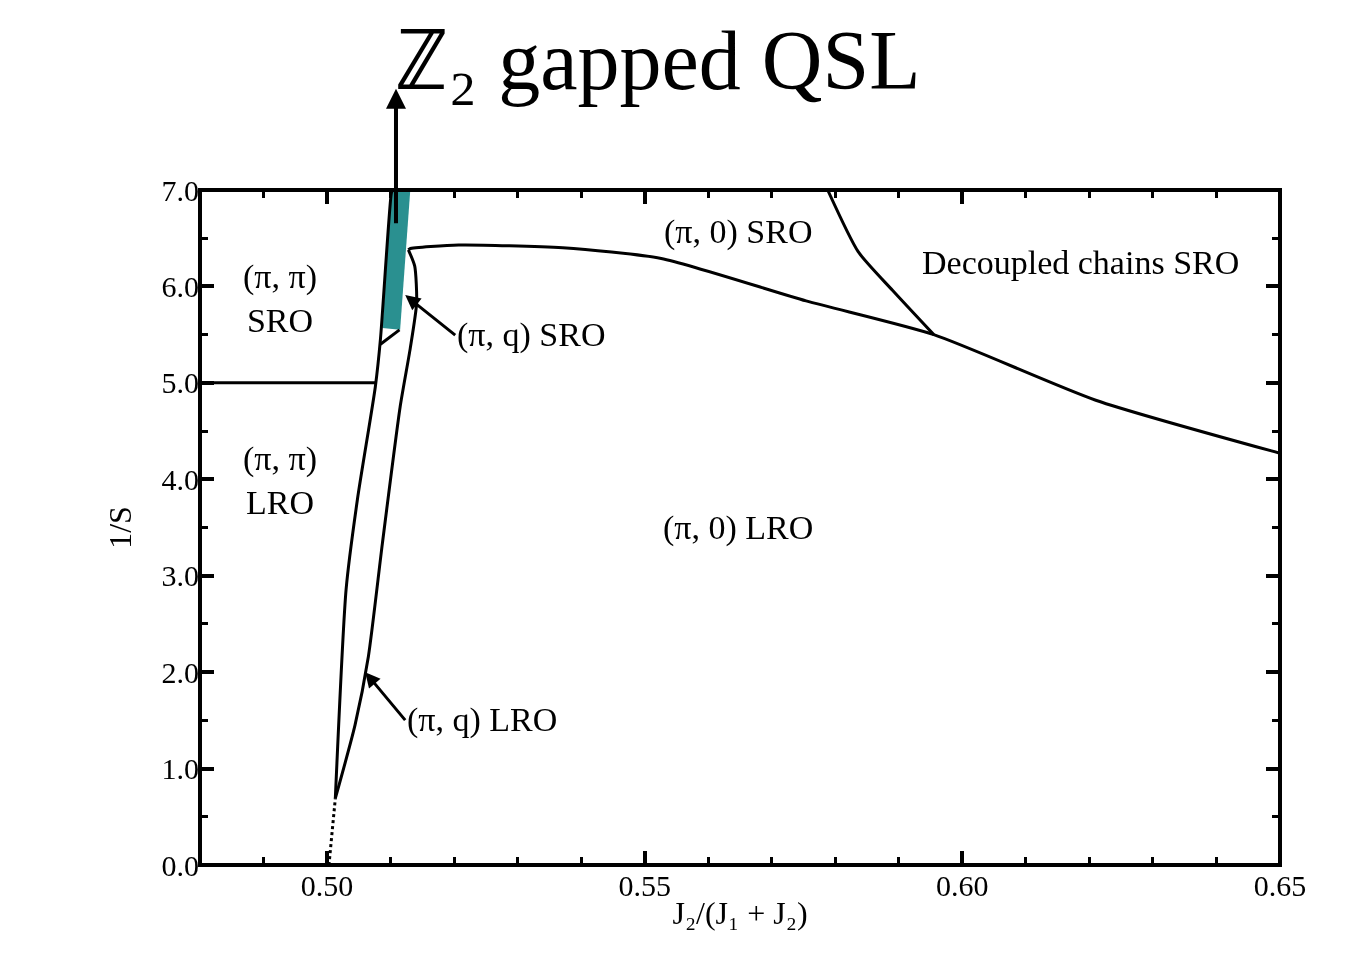  What do you see at coordinates (180, 865) in the screenshot?
I see `y-tick-label: 0.0` at bounding box center [180, 865].